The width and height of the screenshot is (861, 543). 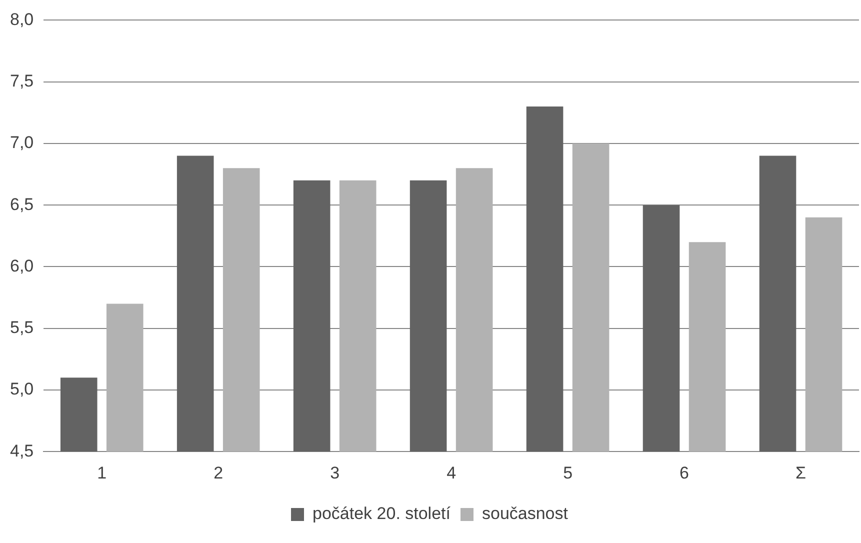 I want to click on x-tick-label: 4, so click(x=451, y=472).